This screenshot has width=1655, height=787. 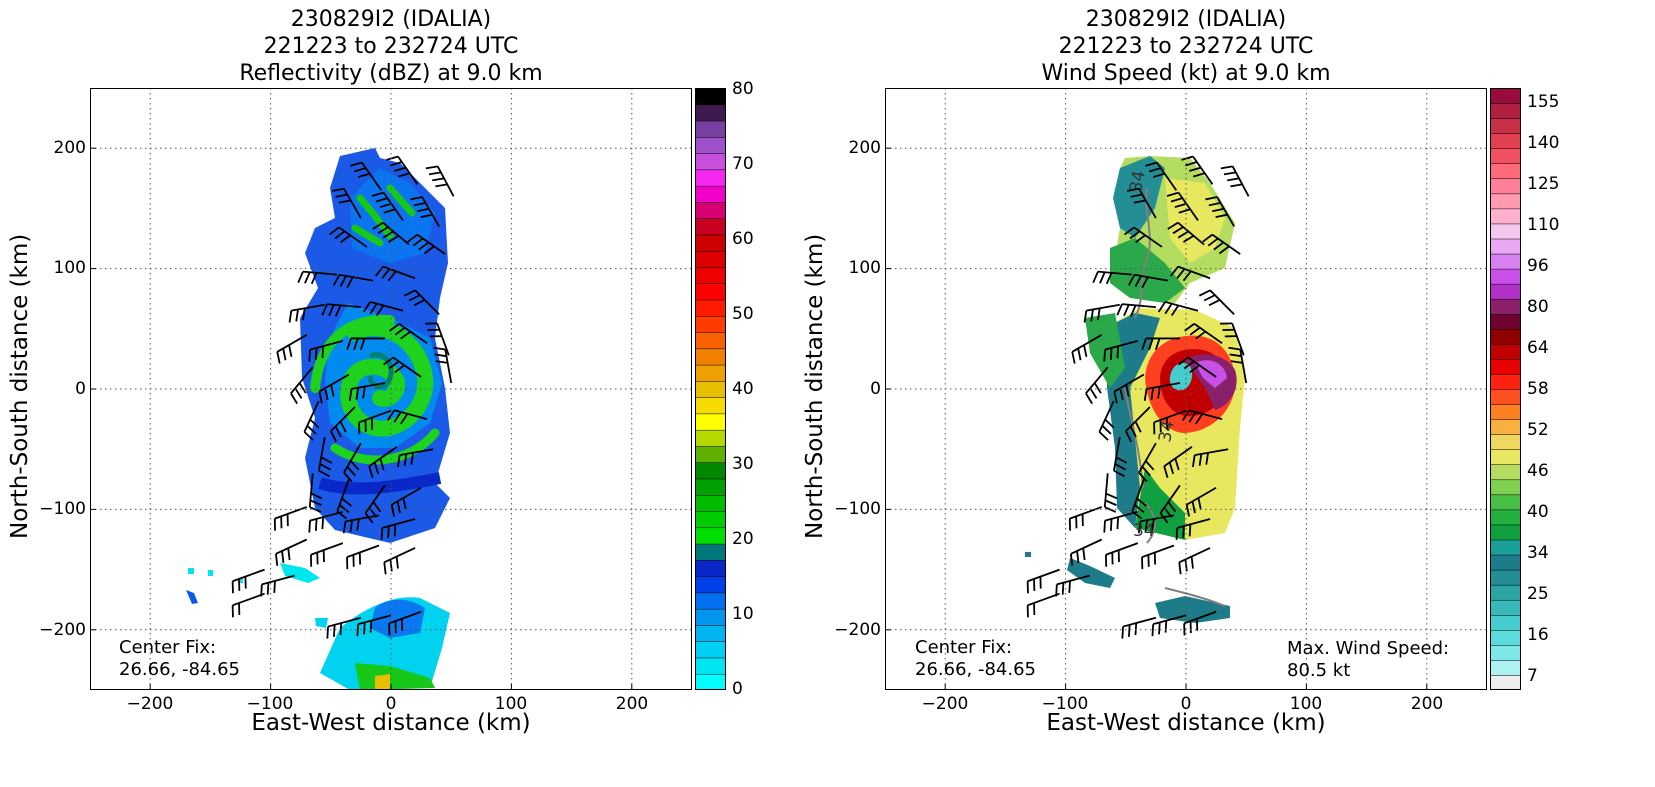 I want to click on x-tick-label: −200, so click(x=150, y=704).